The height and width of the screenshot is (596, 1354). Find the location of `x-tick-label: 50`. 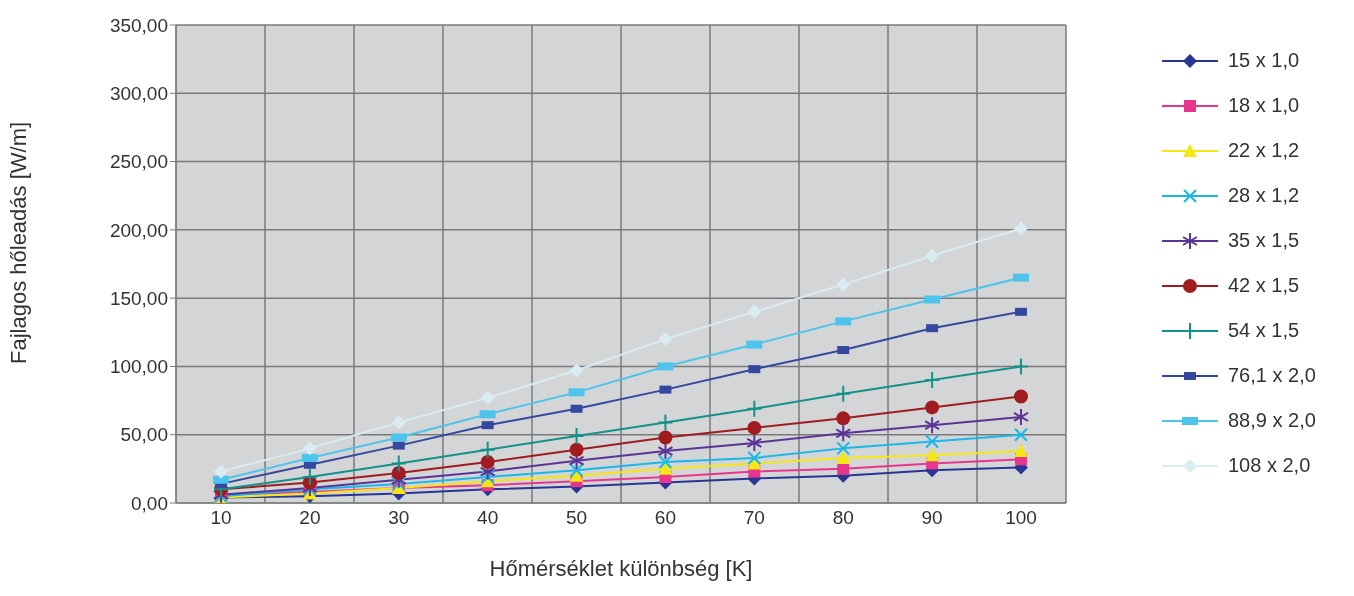

x-tick-label: 50 is located at coordinates (576, 518).